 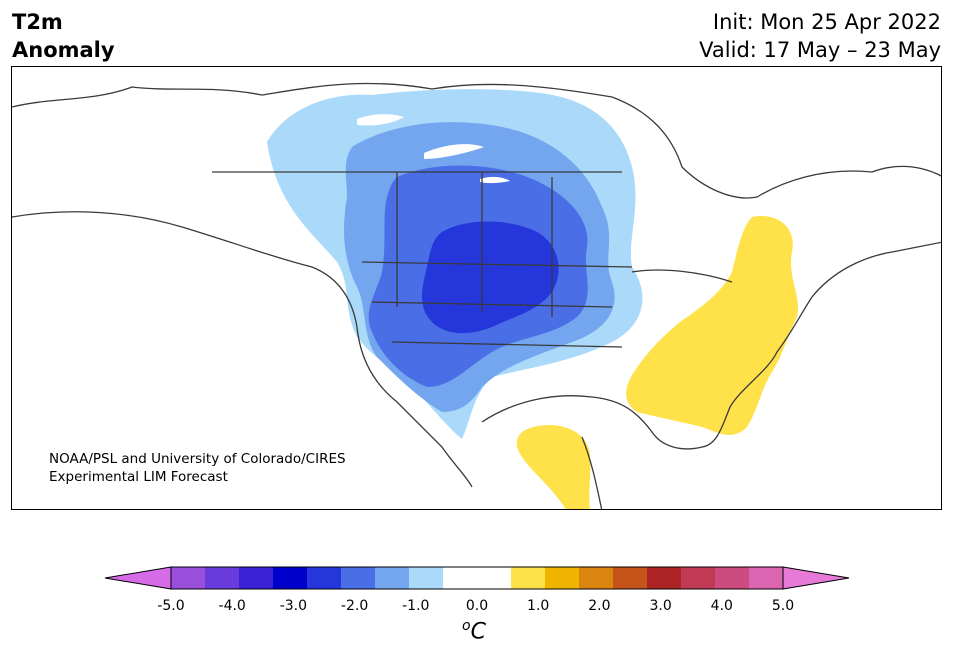 I want to click on variable-label: T2m, so click(x=37, y=22).